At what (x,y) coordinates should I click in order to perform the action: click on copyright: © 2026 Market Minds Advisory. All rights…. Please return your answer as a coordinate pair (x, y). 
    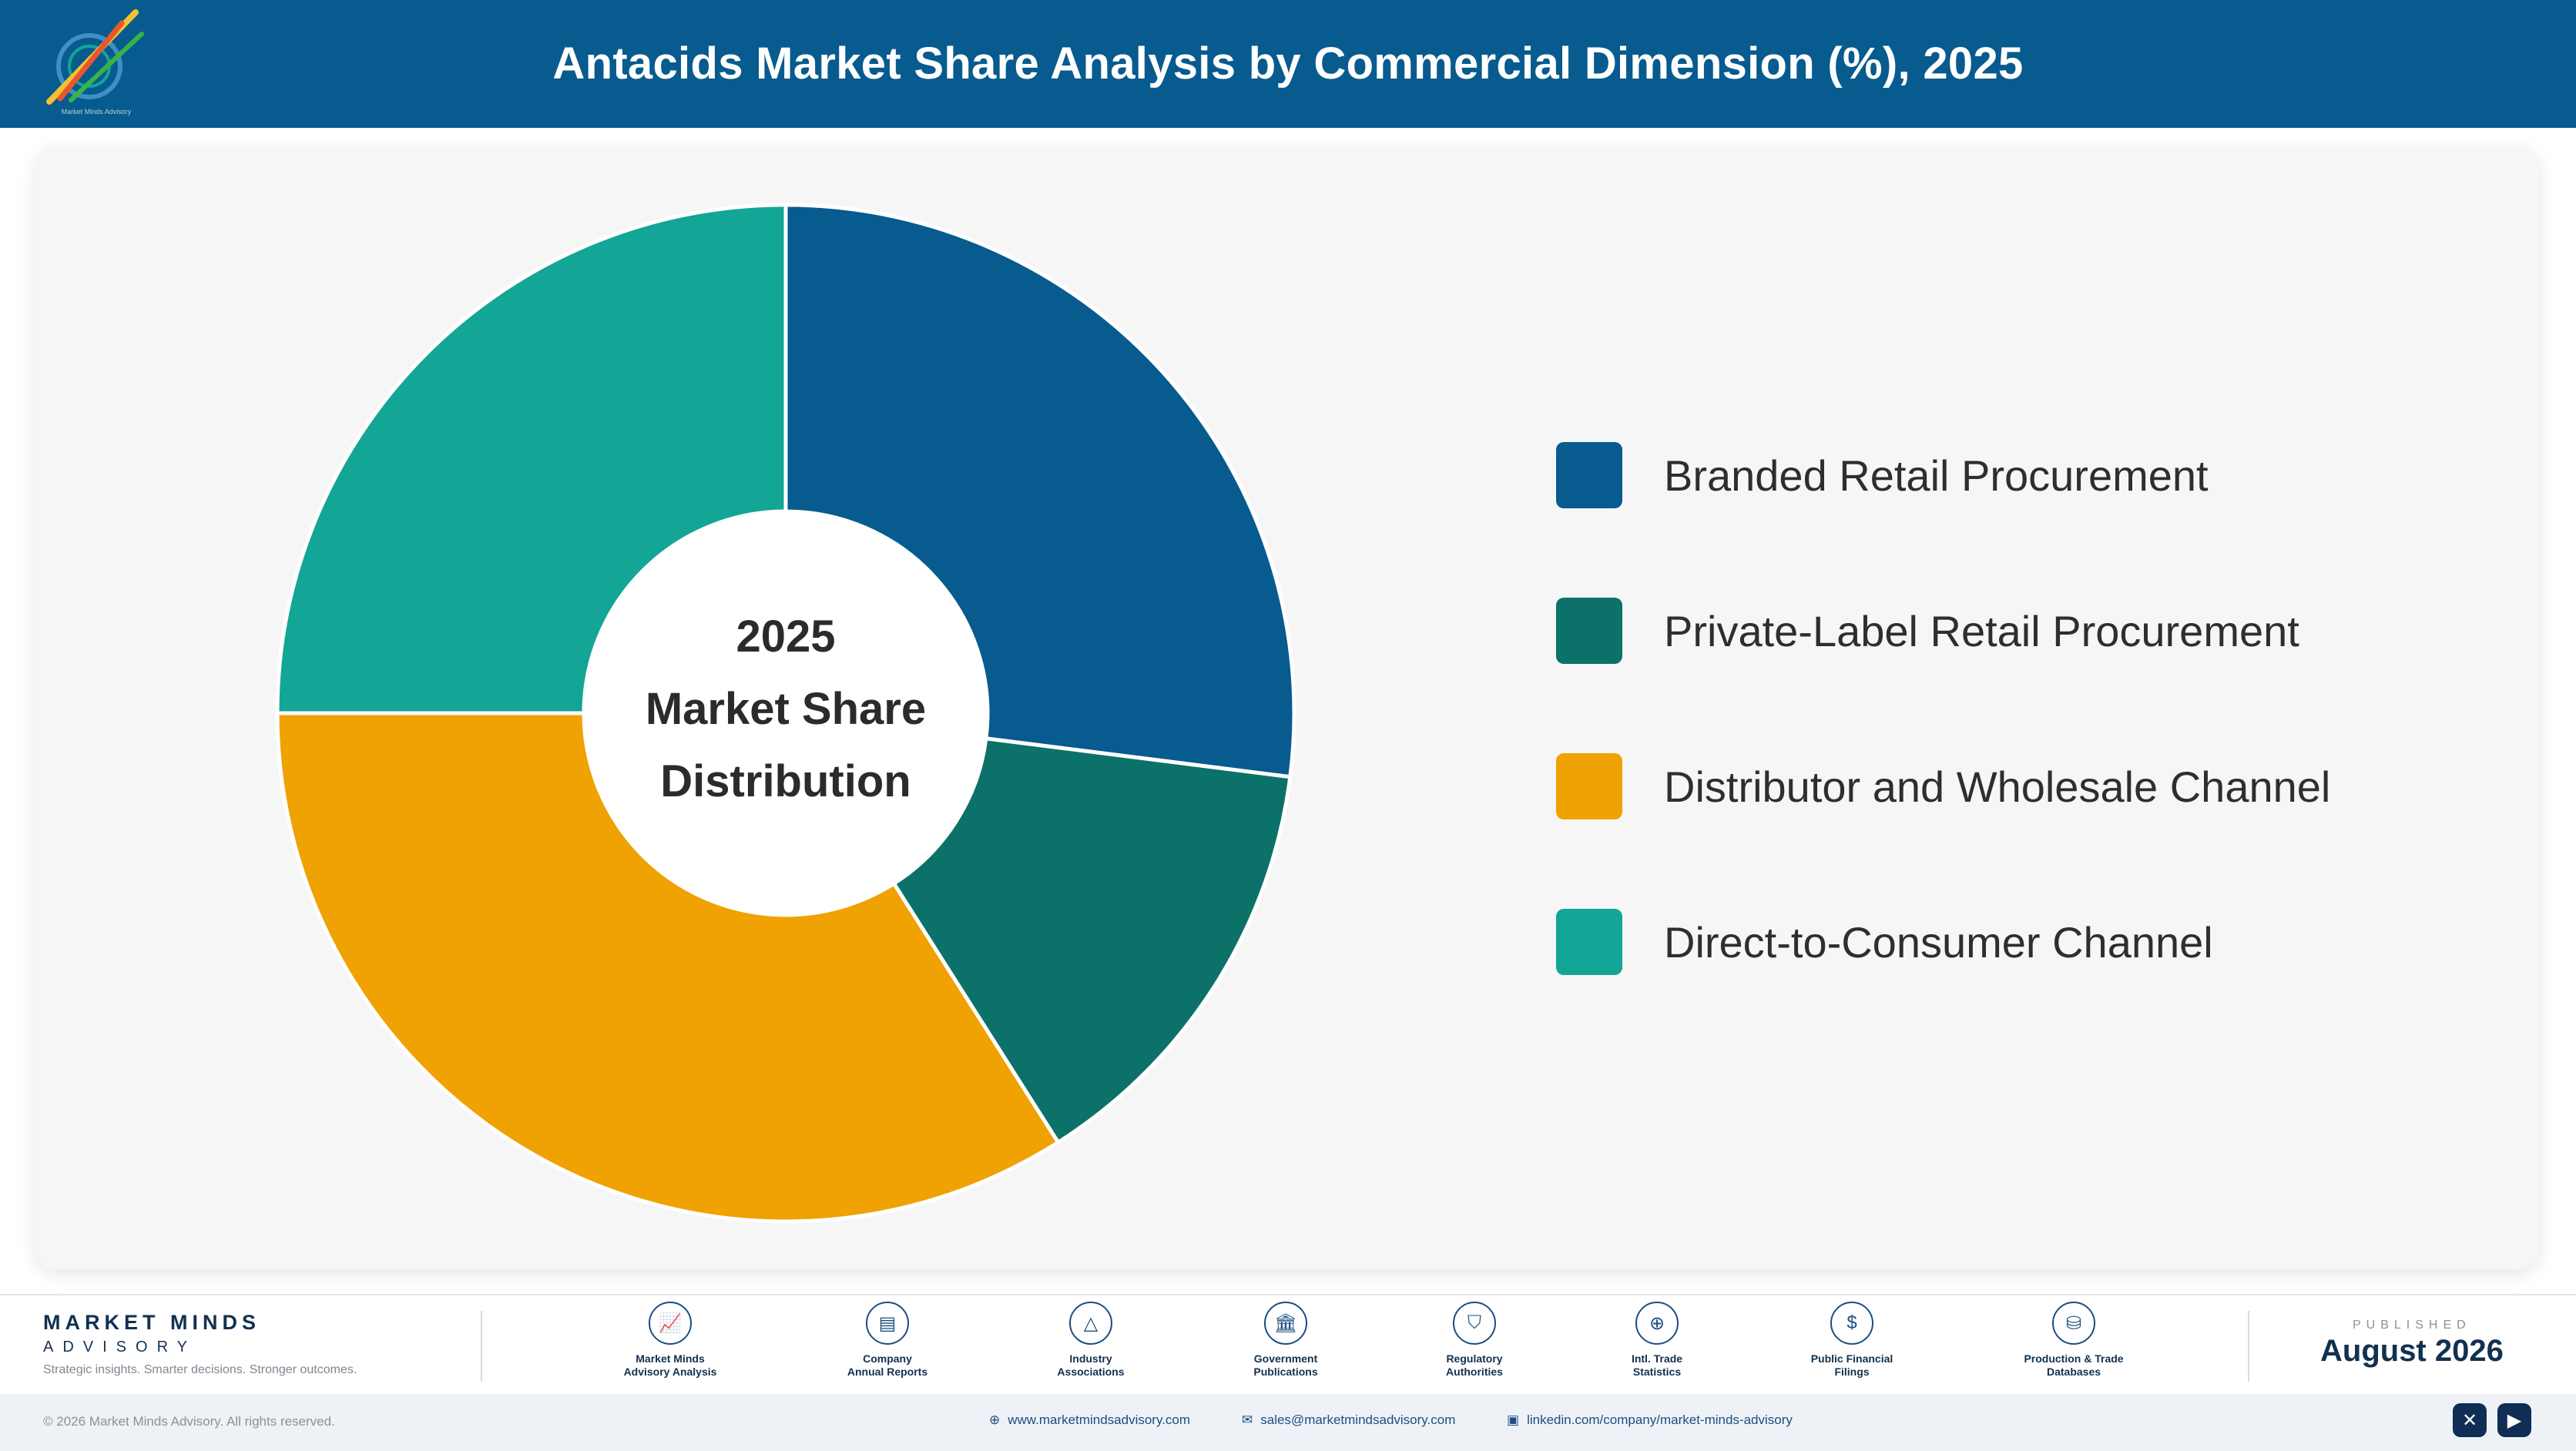
    Looking at the image, I should click on (189, 1421).